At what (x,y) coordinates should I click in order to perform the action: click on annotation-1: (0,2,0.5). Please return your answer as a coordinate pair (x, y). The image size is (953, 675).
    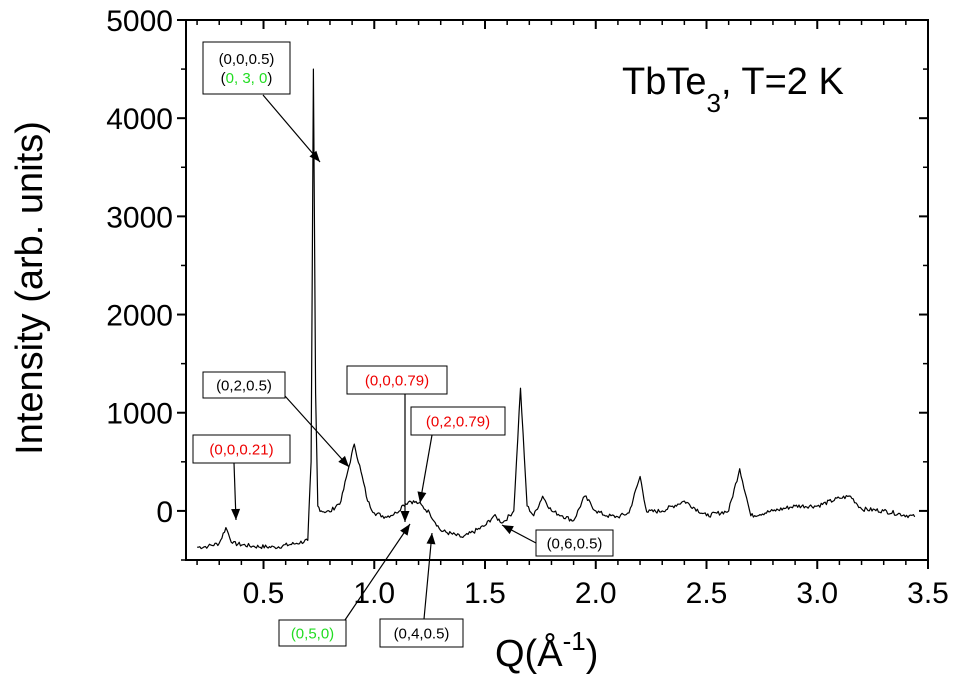
    Looking at the image, I should click on (276, 419).